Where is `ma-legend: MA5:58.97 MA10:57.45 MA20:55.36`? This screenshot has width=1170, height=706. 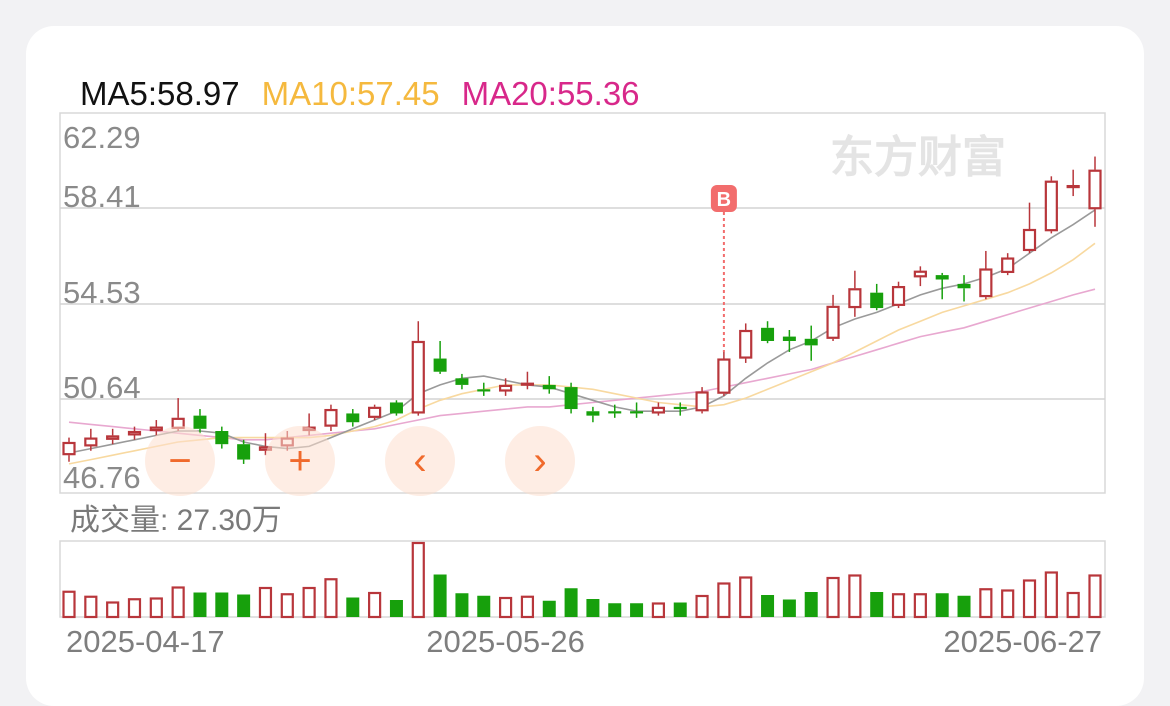
ma-legend: MA5:58.97 MA10:57.45 MA20:55.36 is located at coordinates (371, 94).